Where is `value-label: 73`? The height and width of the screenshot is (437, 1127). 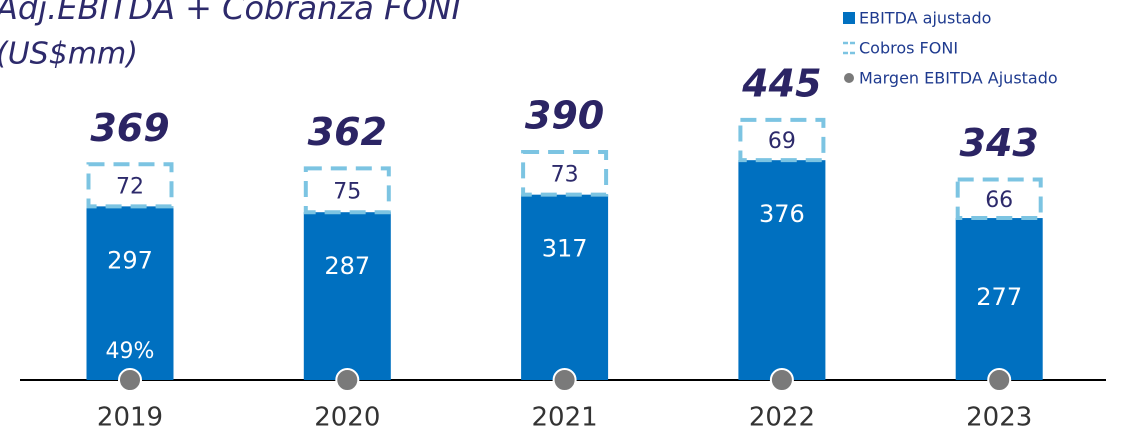
value-label: 73 is located at coordinates (565, 174).